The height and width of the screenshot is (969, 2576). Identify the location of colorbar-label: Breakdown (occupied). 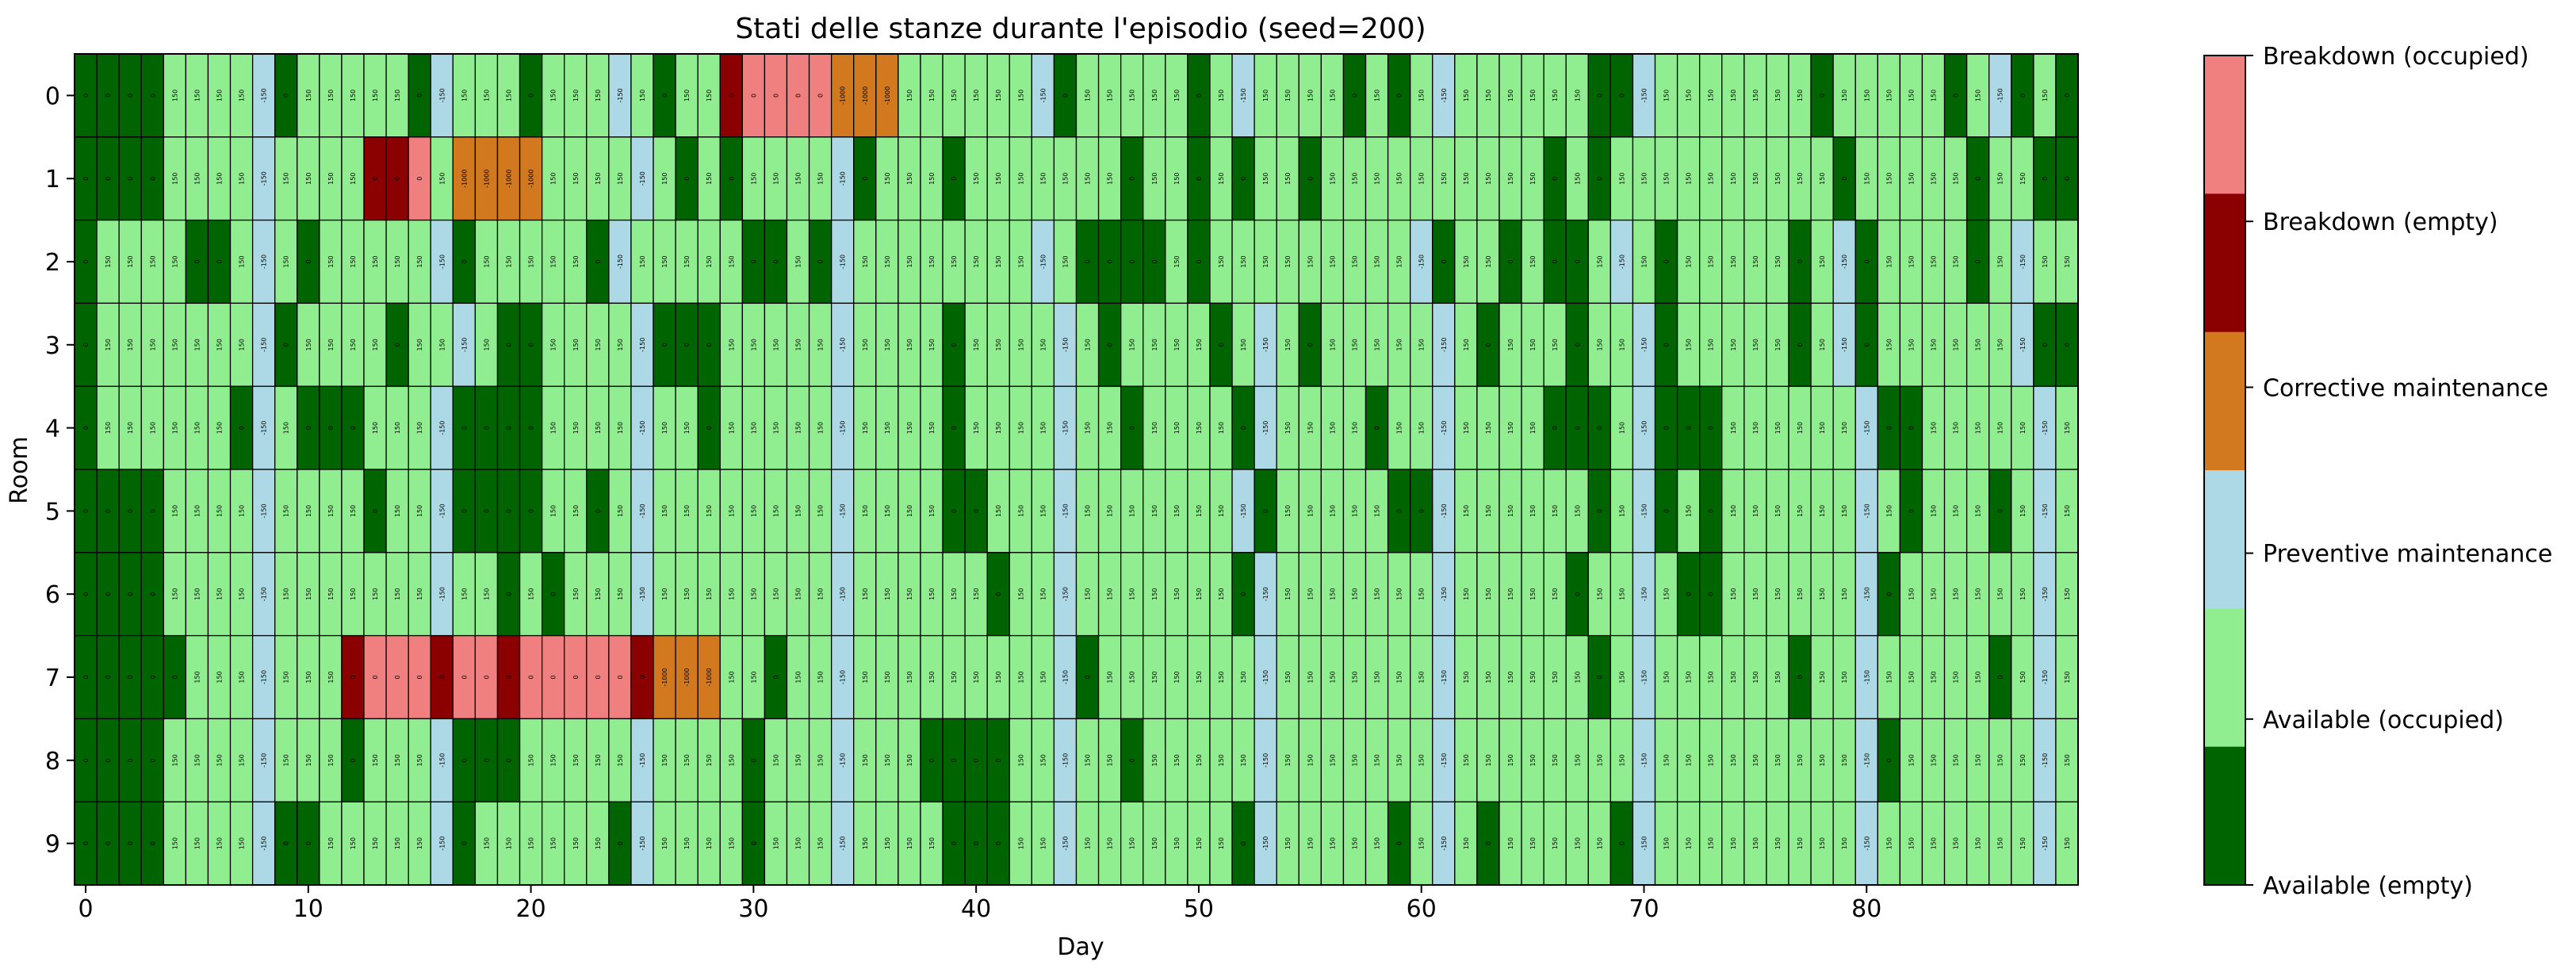
(2396, 57).